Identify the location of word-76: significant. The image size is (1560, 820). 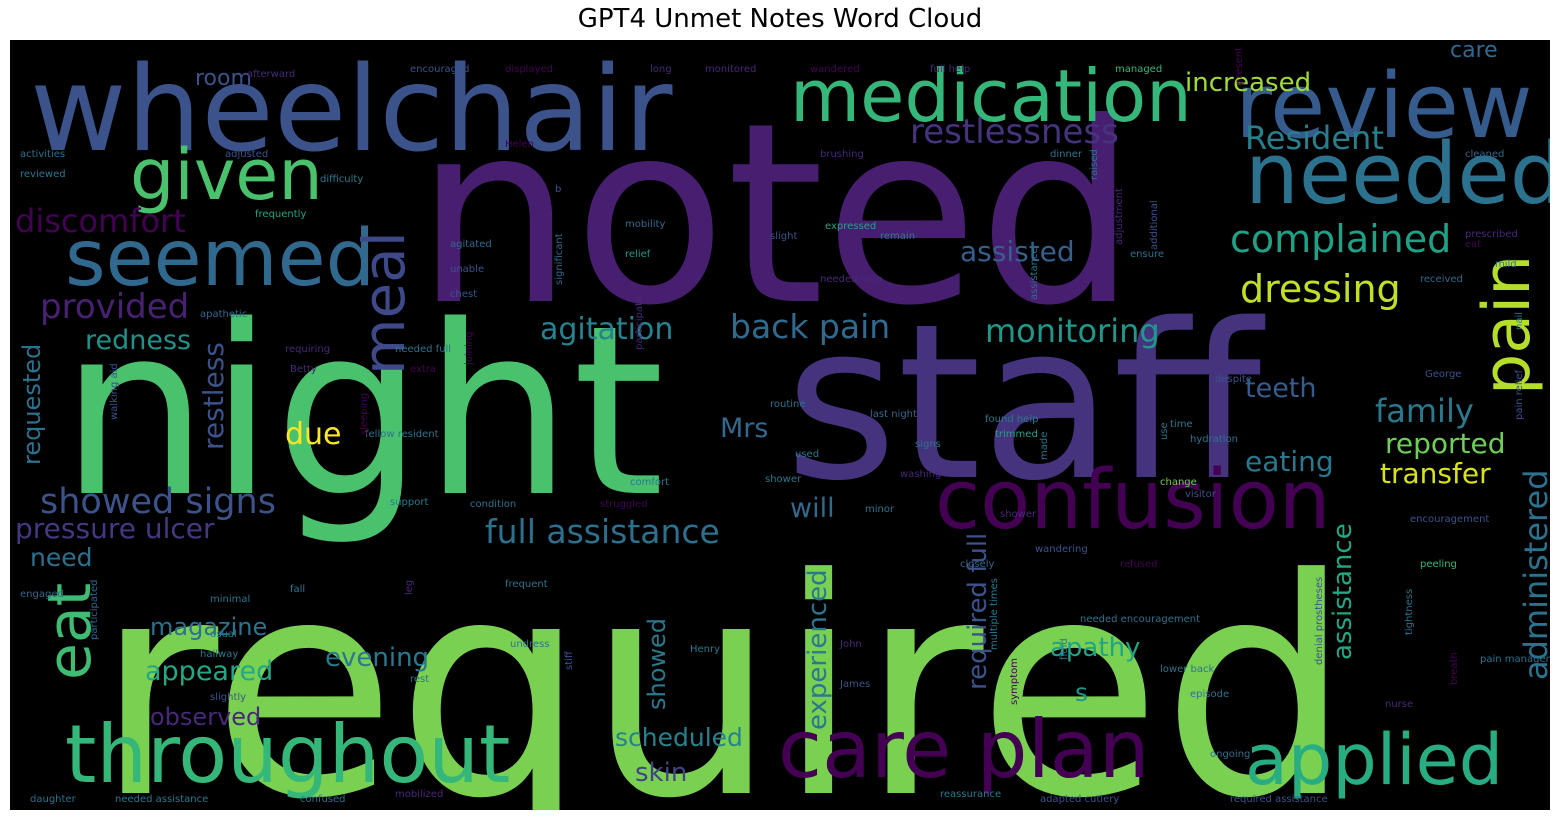
(559, 259).